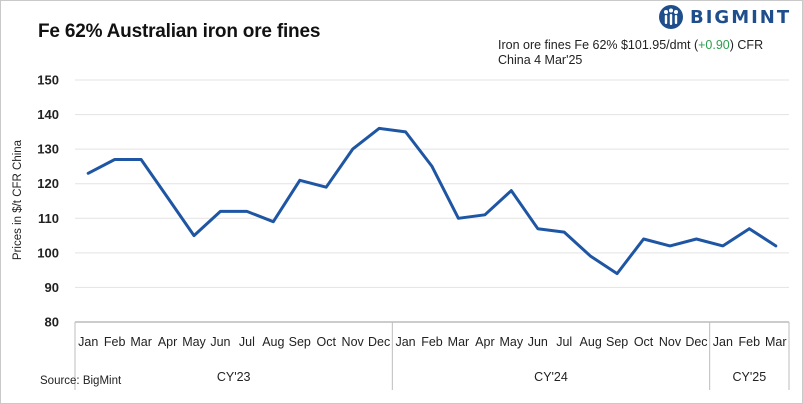  I want to click on y-tick-label: 130, so click(48, 149).